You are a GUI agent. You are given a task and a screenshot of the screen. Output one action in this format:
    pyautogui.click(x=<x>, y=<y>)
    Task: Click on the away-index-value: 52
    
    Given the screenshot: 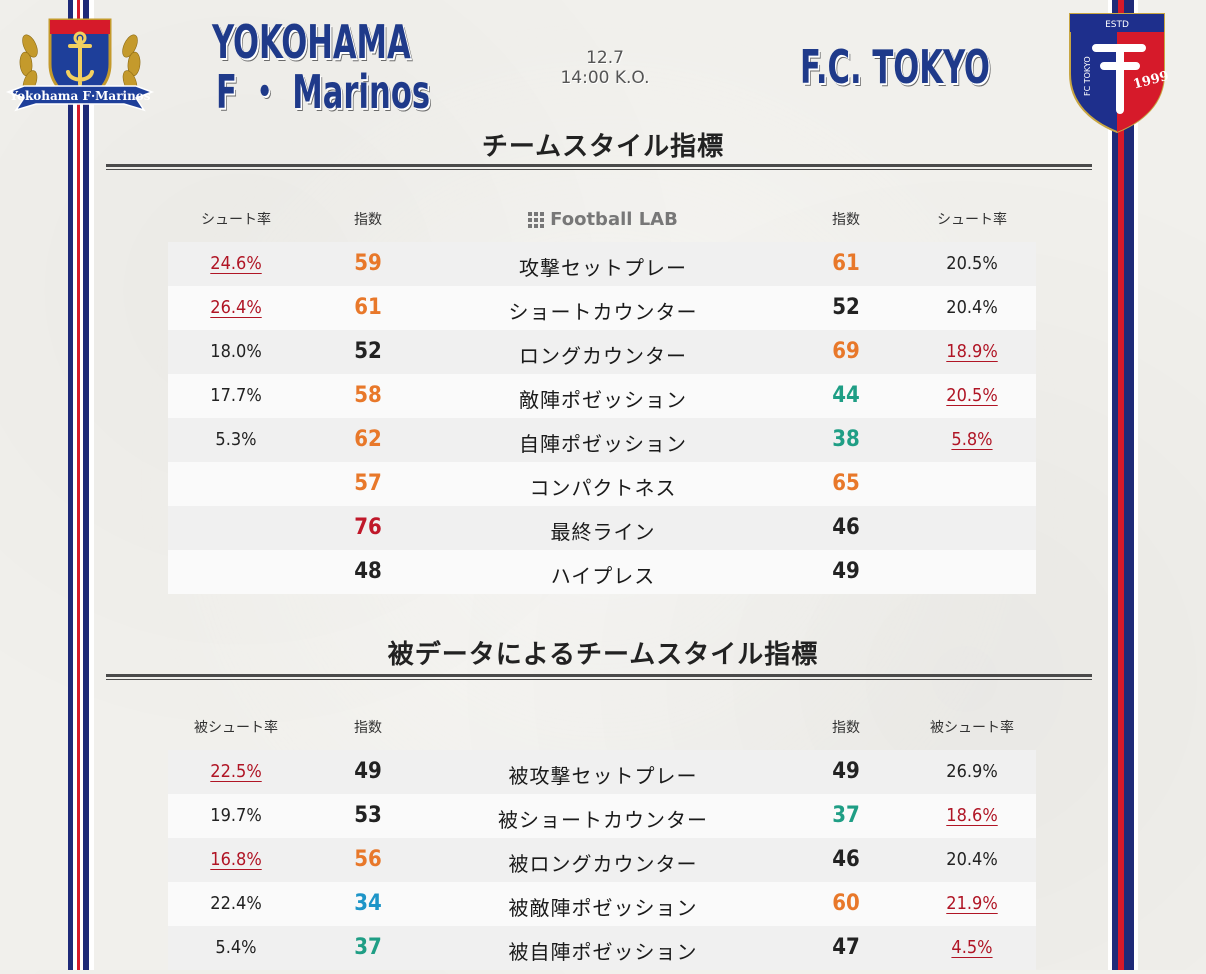 What is the action you would take?
    pyautogui.click(x=846, y=307)
    